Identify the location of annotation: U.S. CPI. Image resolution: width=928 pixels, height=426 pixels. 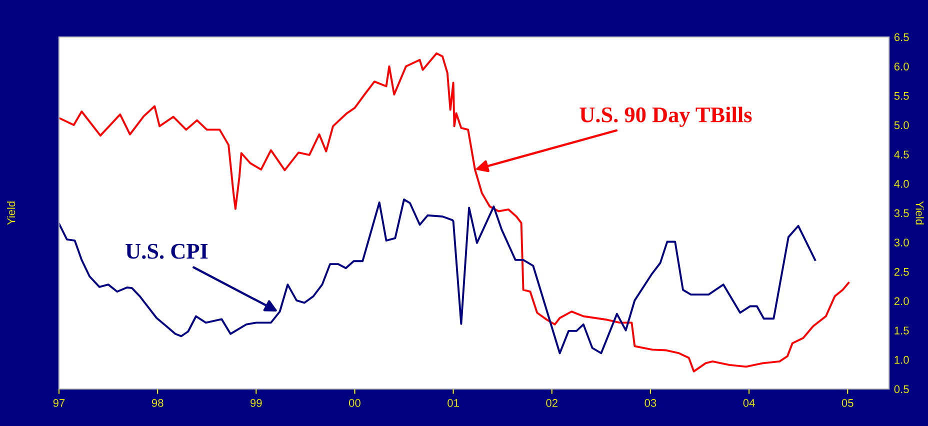
(167, 251).